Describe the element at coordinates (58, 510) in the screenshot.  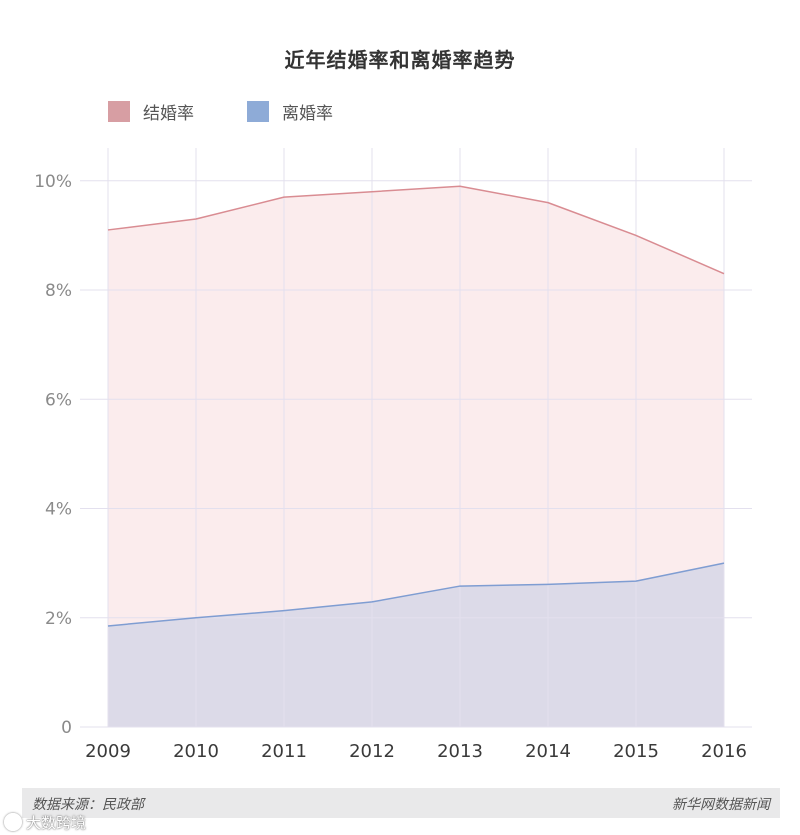
I see `y-tick-label: 4%` at that location.